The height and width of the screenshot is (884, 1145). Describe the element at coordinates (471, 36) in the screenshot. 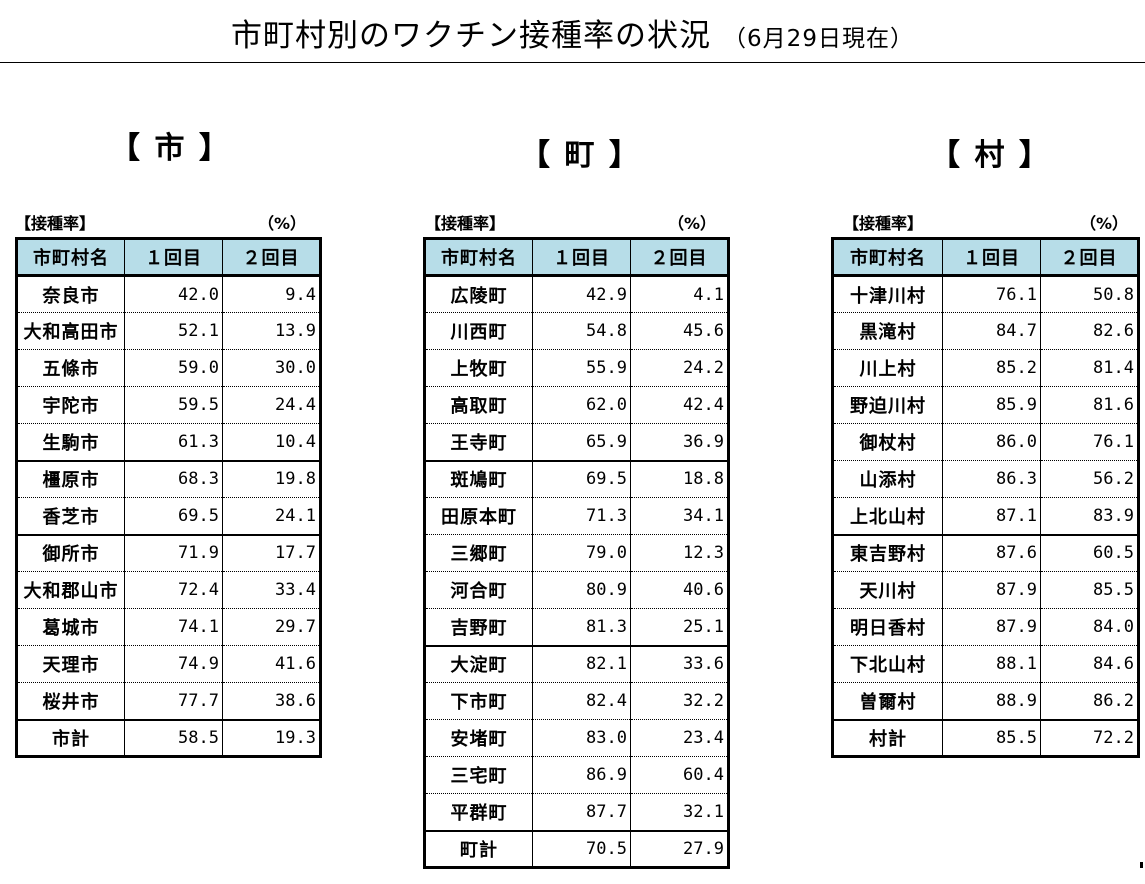

I see `page-title-text: 市町村別のワクチン接種率の状況` at that location.